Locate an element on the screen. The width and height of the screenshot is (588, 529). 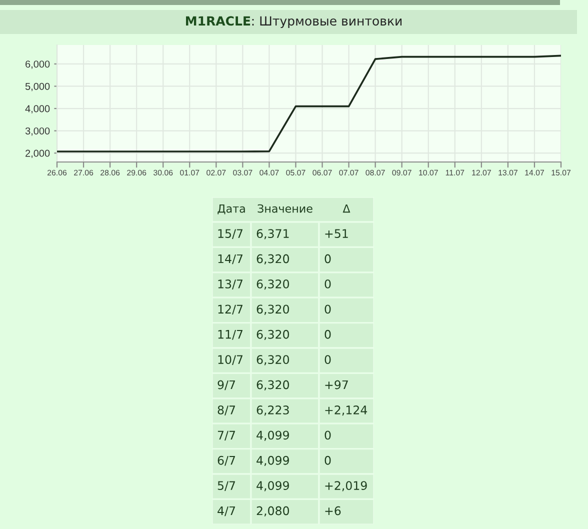
category-label: 7/7 is located at coordinates (226, 435).